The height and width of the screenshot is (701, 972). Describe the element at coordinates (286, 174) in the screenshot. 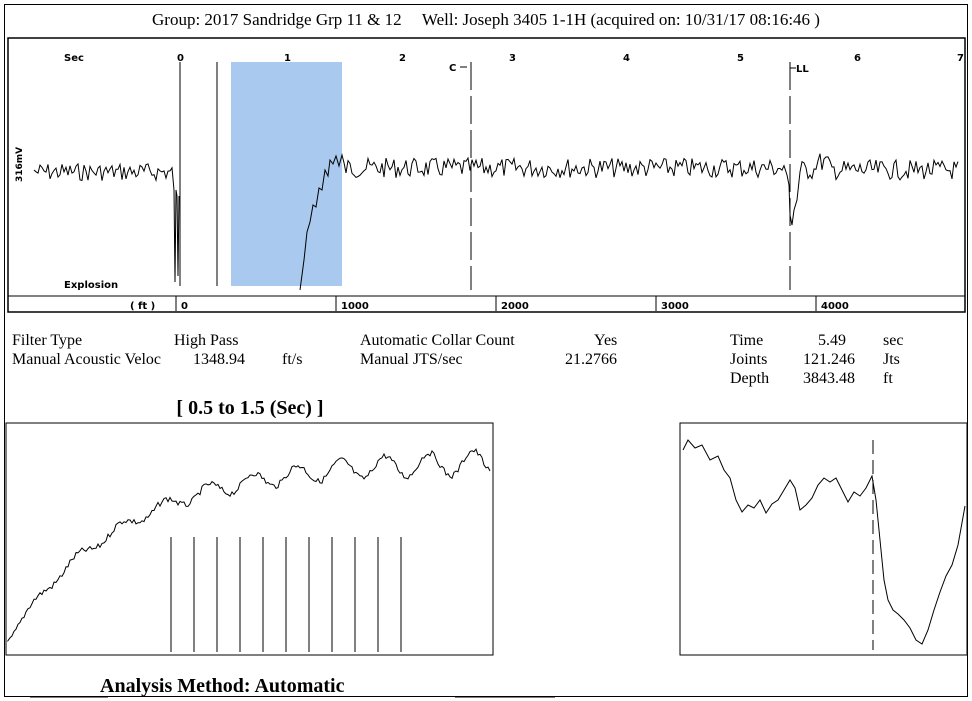

I see `selected-window-highlight` at that location.